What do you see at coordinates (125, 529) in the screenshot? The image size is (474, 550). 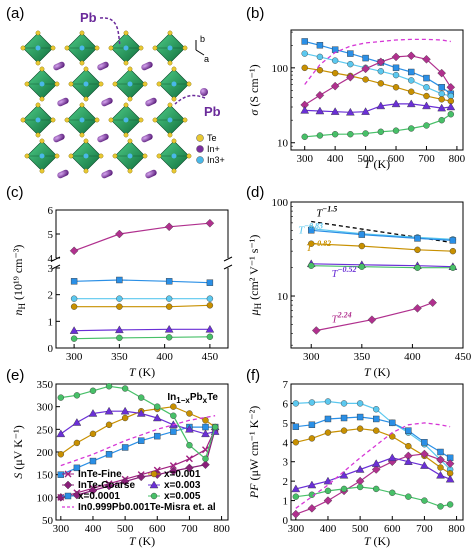 I see `x-tick-label: 500` at bounding box center [125, 529].